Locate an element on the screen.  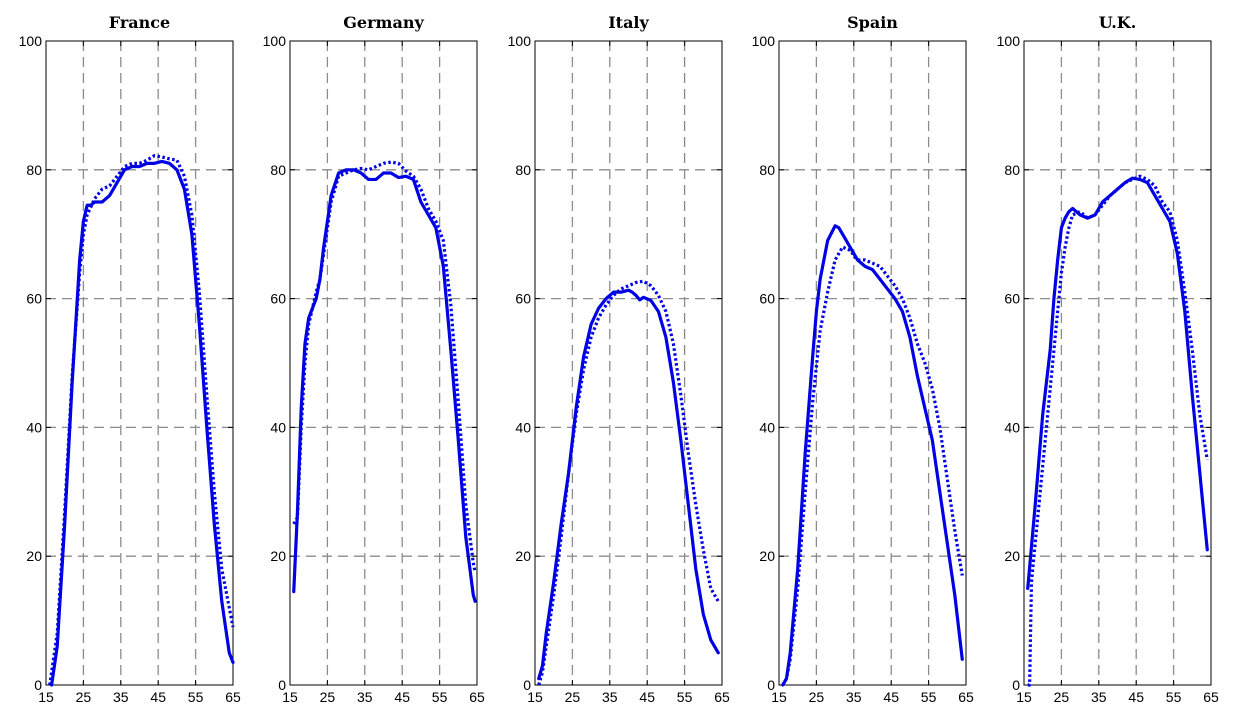
panel-title: France is located at coordinates (139, 22).